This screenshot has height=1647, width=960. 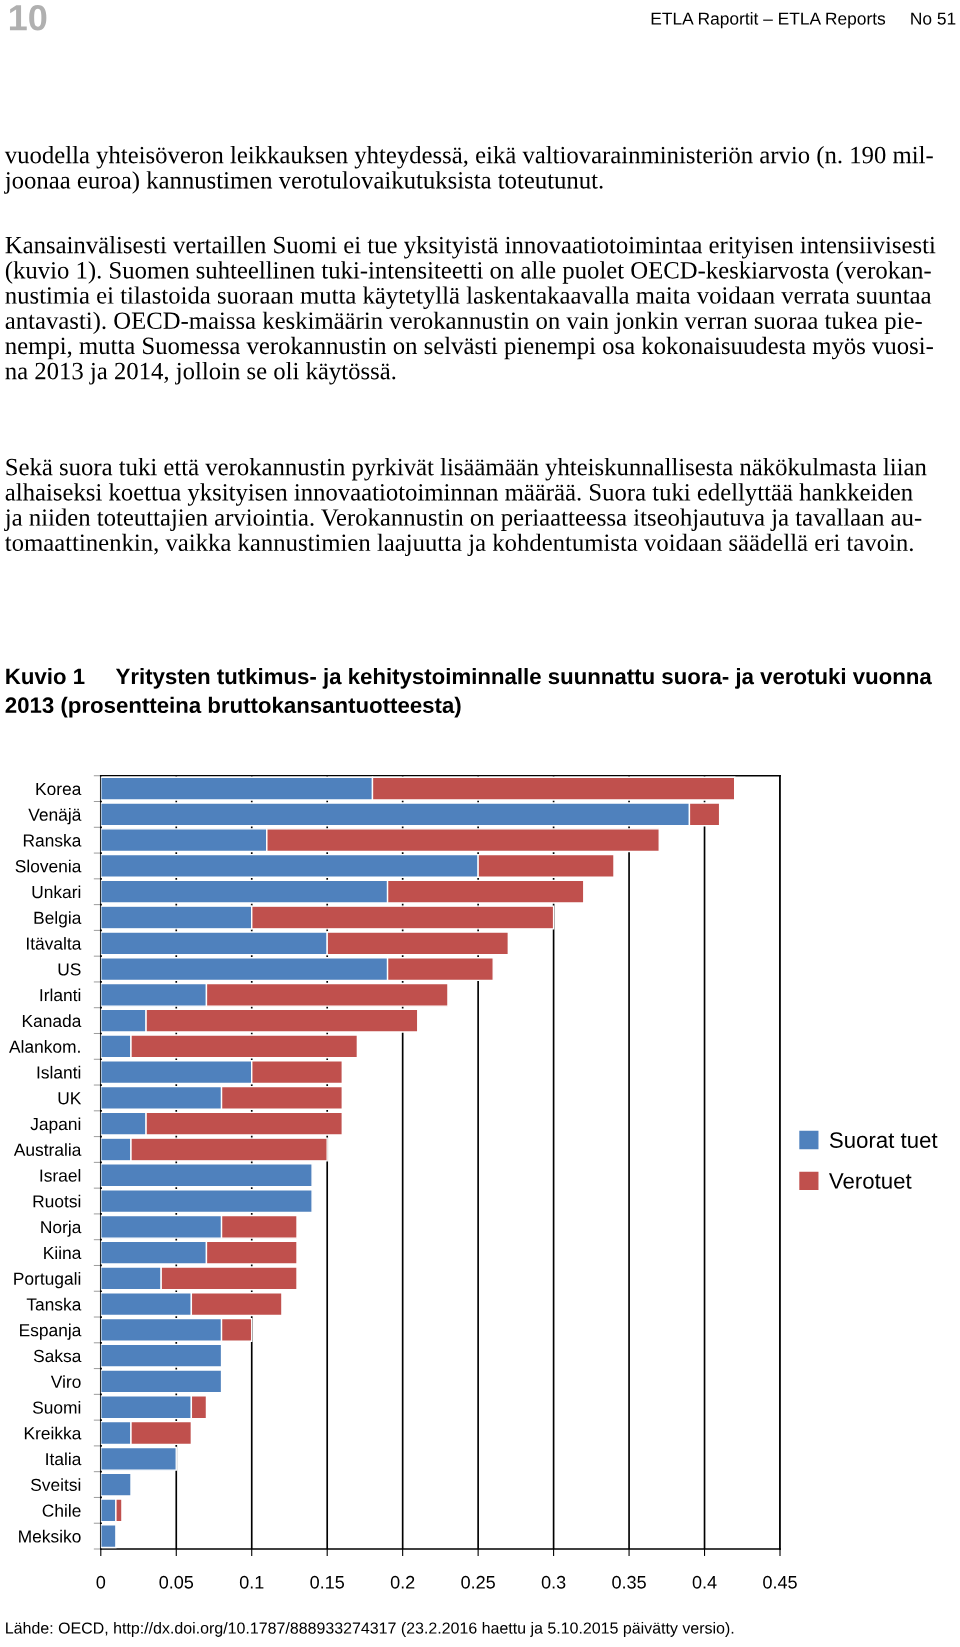 I want to click on y-tick-label: Ruotsi, so click(x=57, y=1201).